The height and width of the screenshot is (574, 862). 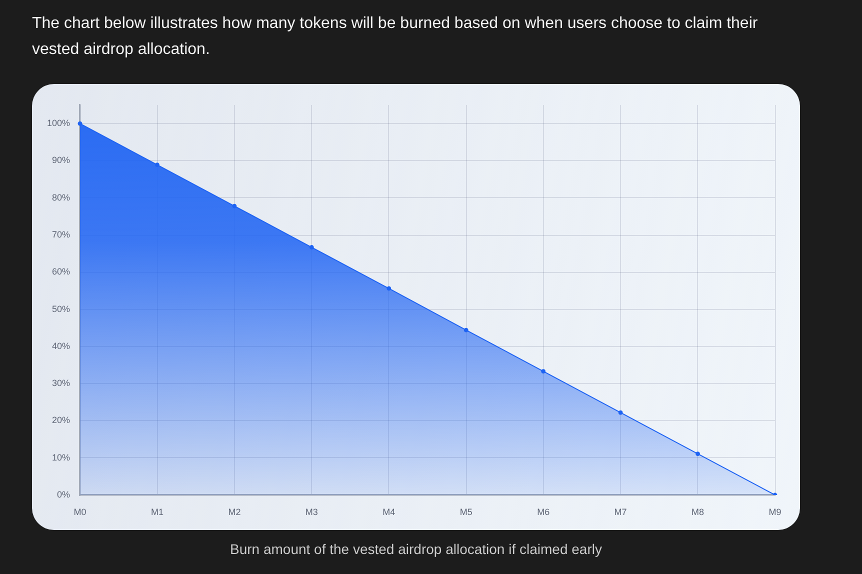 What do you see at coordinates (63, 494) in the screenshot?
I see `y-tick-label: 0%` at bounding box center [63, 494].